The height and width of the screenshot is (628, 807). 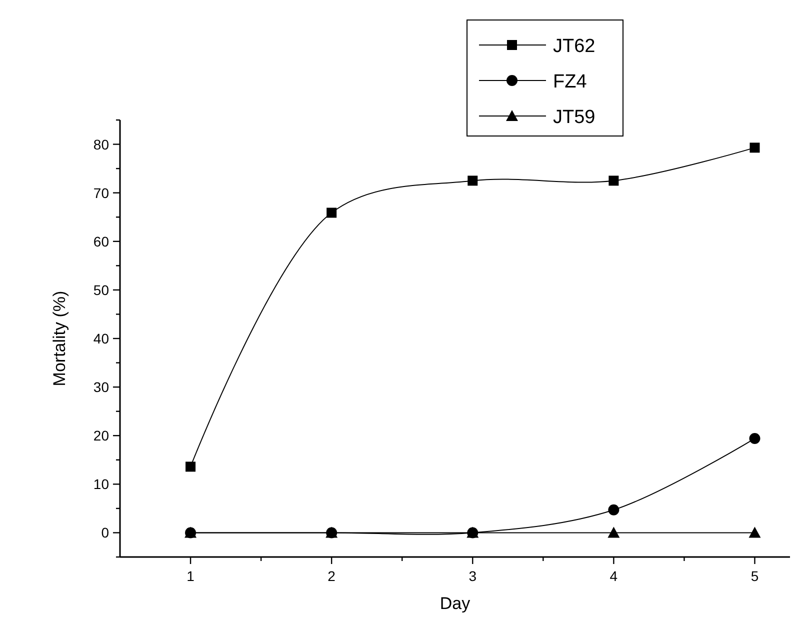 What do you see at coordinates (101, 144) in the screenshot?
I see `y-tick-label: 80` at bounding box center [101, 144].